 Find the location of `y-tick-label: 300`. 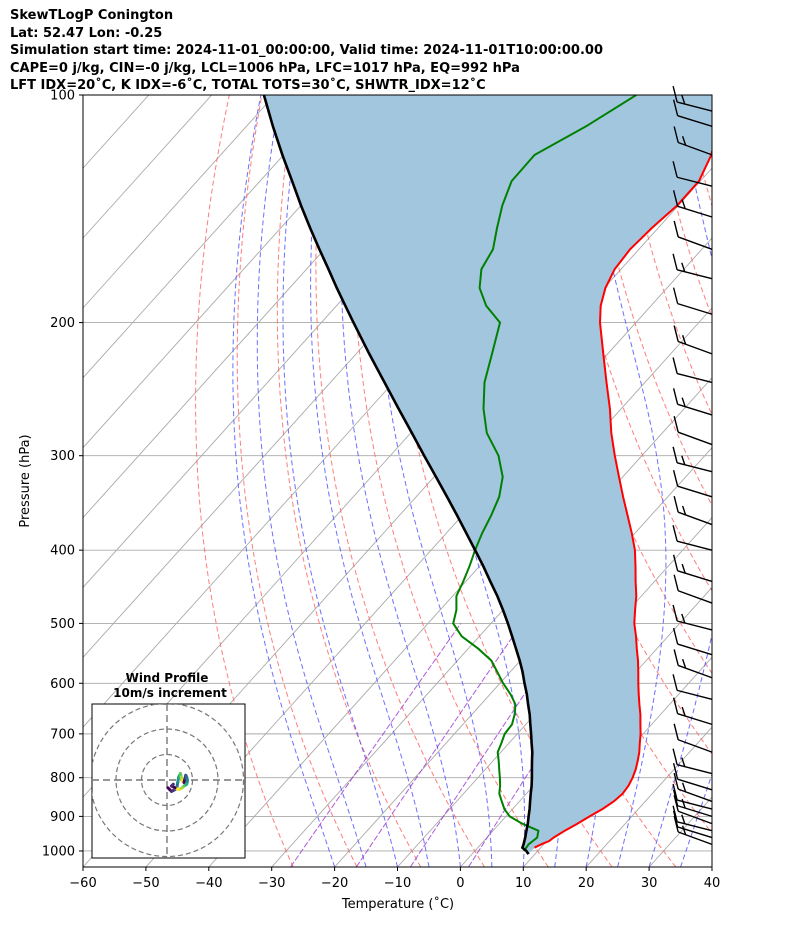

y-tick-label: 300 is located at coordinates (62, 456).